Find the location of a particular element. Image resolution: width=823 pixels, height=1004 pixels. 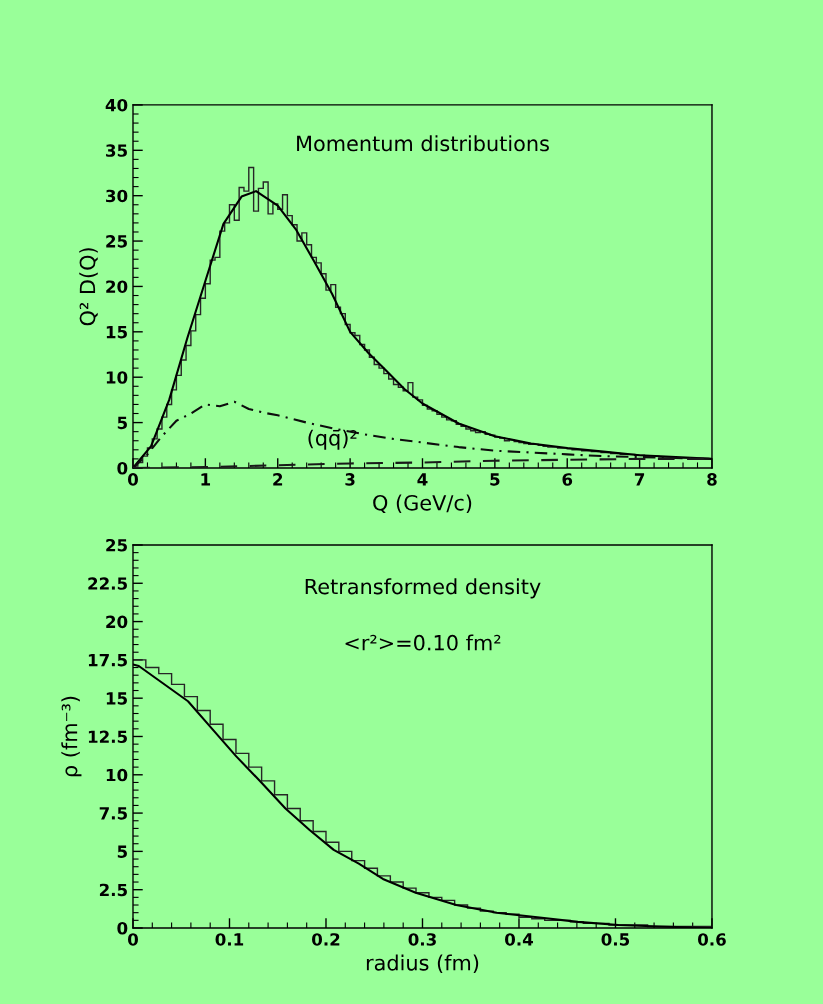

x-tick-label: 4 is located at coordinates (422, 479).